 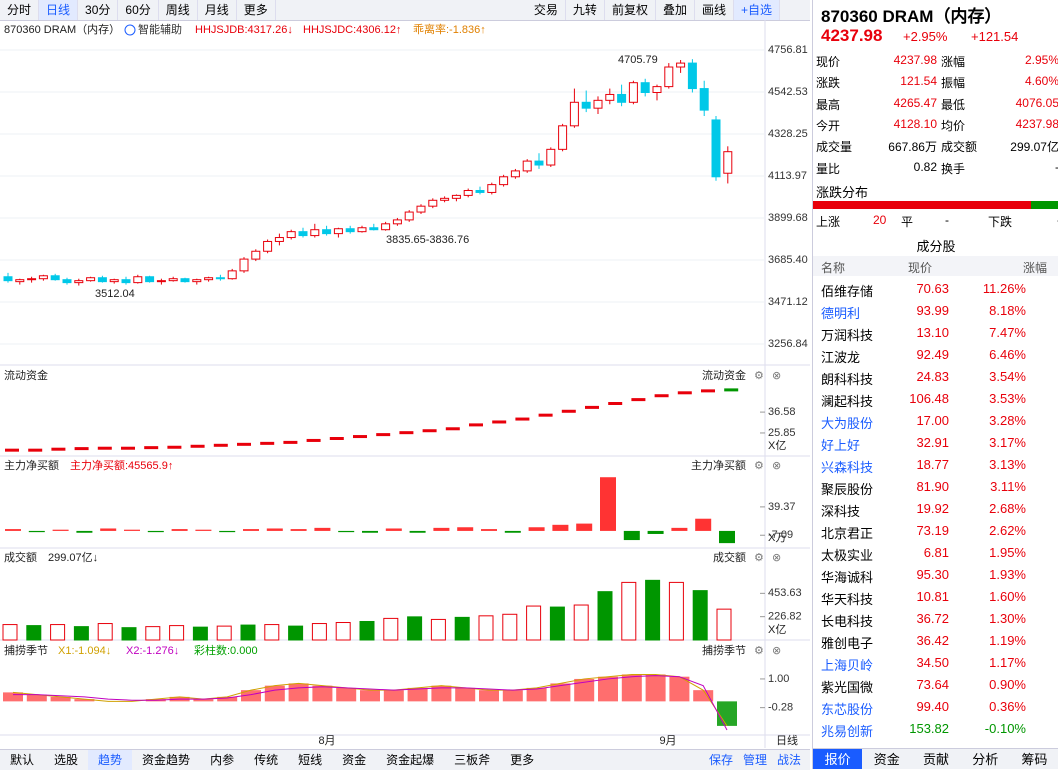 What do you see at coordinates (1007, 354) in the screenshot?
I see `component-change: 6.46%` at bounding box center [1007, 354].